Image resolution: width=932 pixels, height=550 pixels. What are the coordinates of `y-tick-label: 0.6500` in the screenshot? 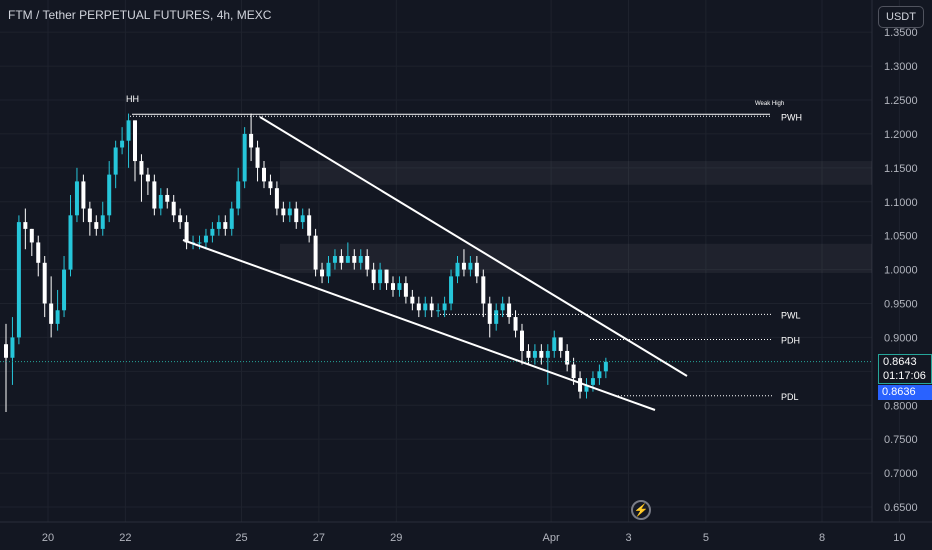 It's located at (901, 508).